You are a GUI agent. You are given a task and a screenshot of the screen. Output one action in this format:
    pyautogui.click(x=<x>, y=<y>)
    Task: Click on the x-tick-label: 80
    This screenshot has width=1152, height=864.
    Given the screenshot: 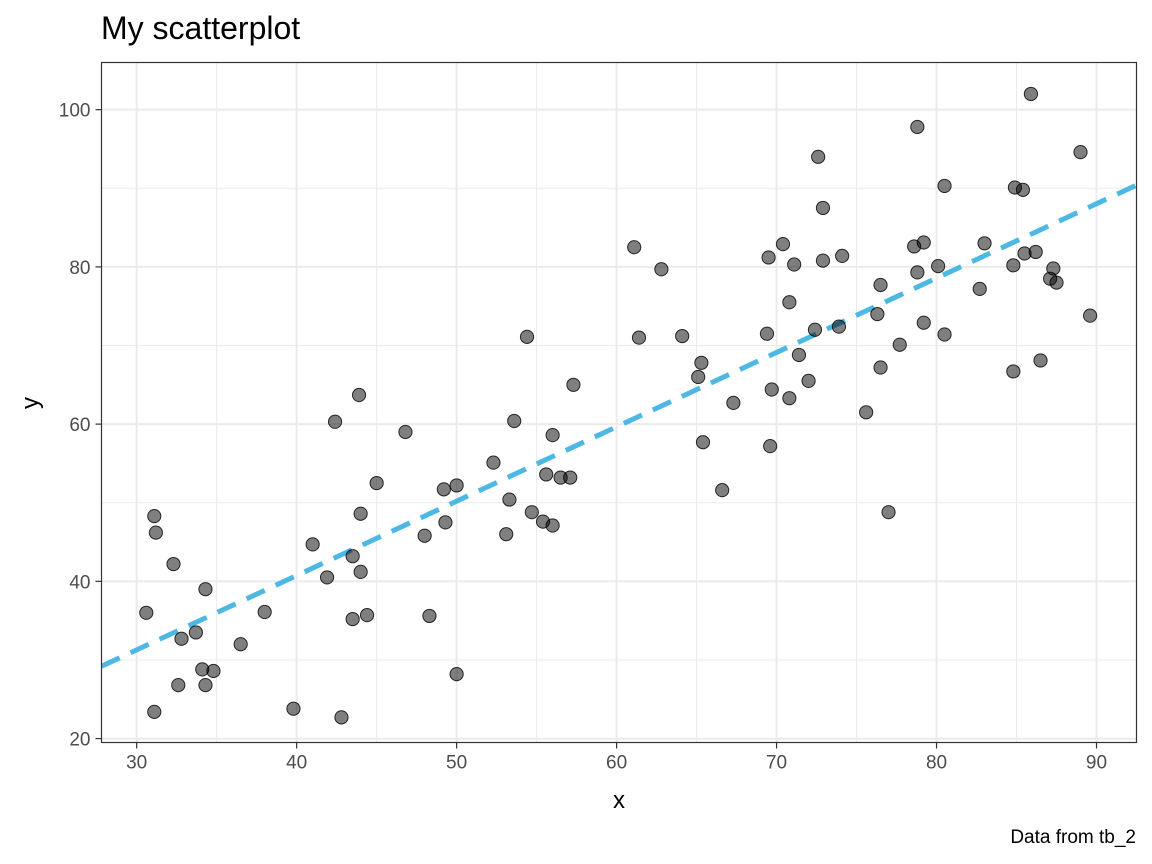 What is the action you would take?
    pyautogui.click(x=936, y=763)
    